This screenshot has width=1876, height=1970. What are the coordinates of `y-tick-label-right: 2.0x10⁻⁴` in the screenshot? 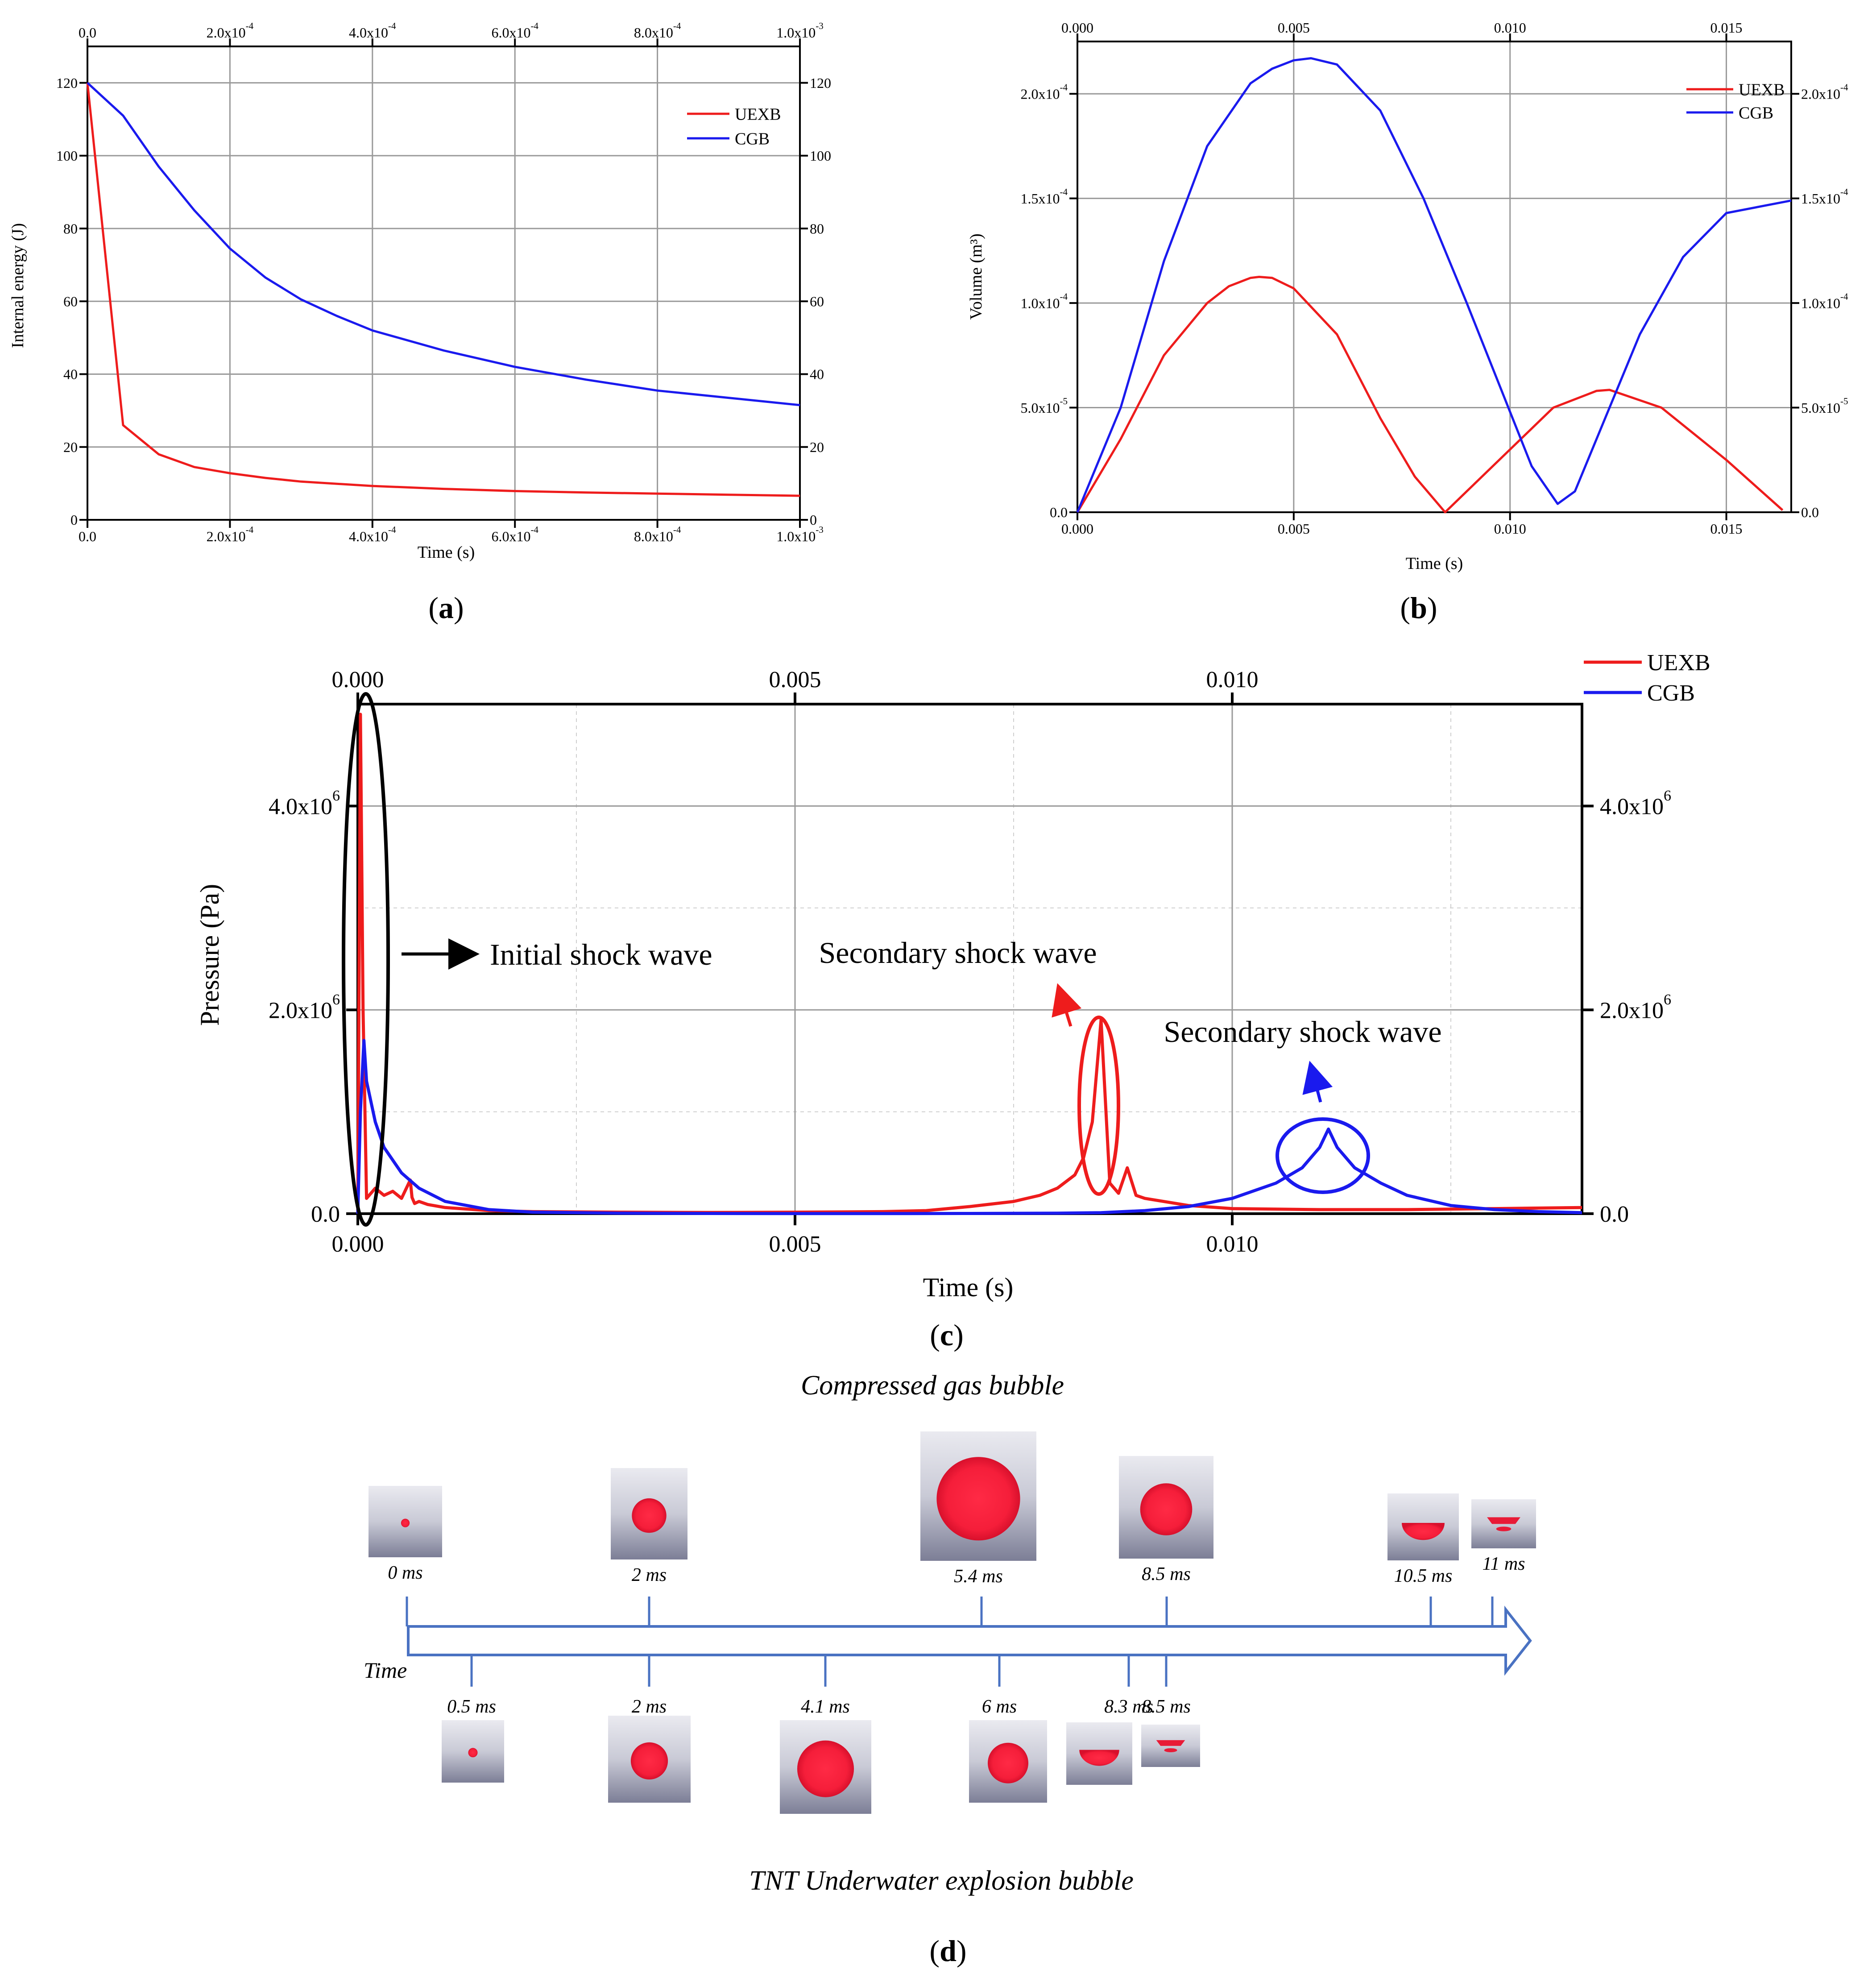 It's located at (1824, 92).